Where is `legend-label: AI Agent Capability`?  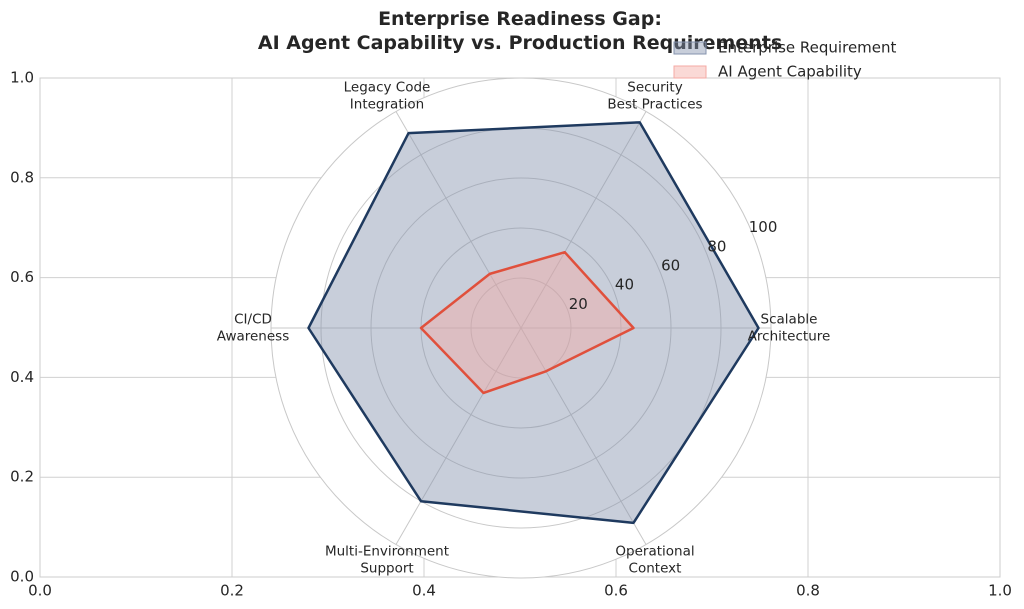
legend-label: AI Agent Capability is located at coordinates (790, 72).